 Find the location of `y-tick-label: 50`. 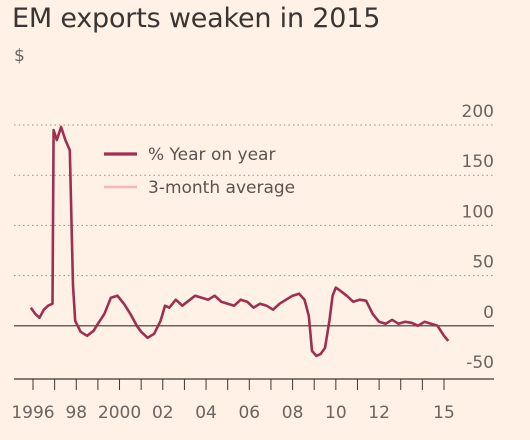

y-tick-label: 50 is located at coordinates (483, 263).